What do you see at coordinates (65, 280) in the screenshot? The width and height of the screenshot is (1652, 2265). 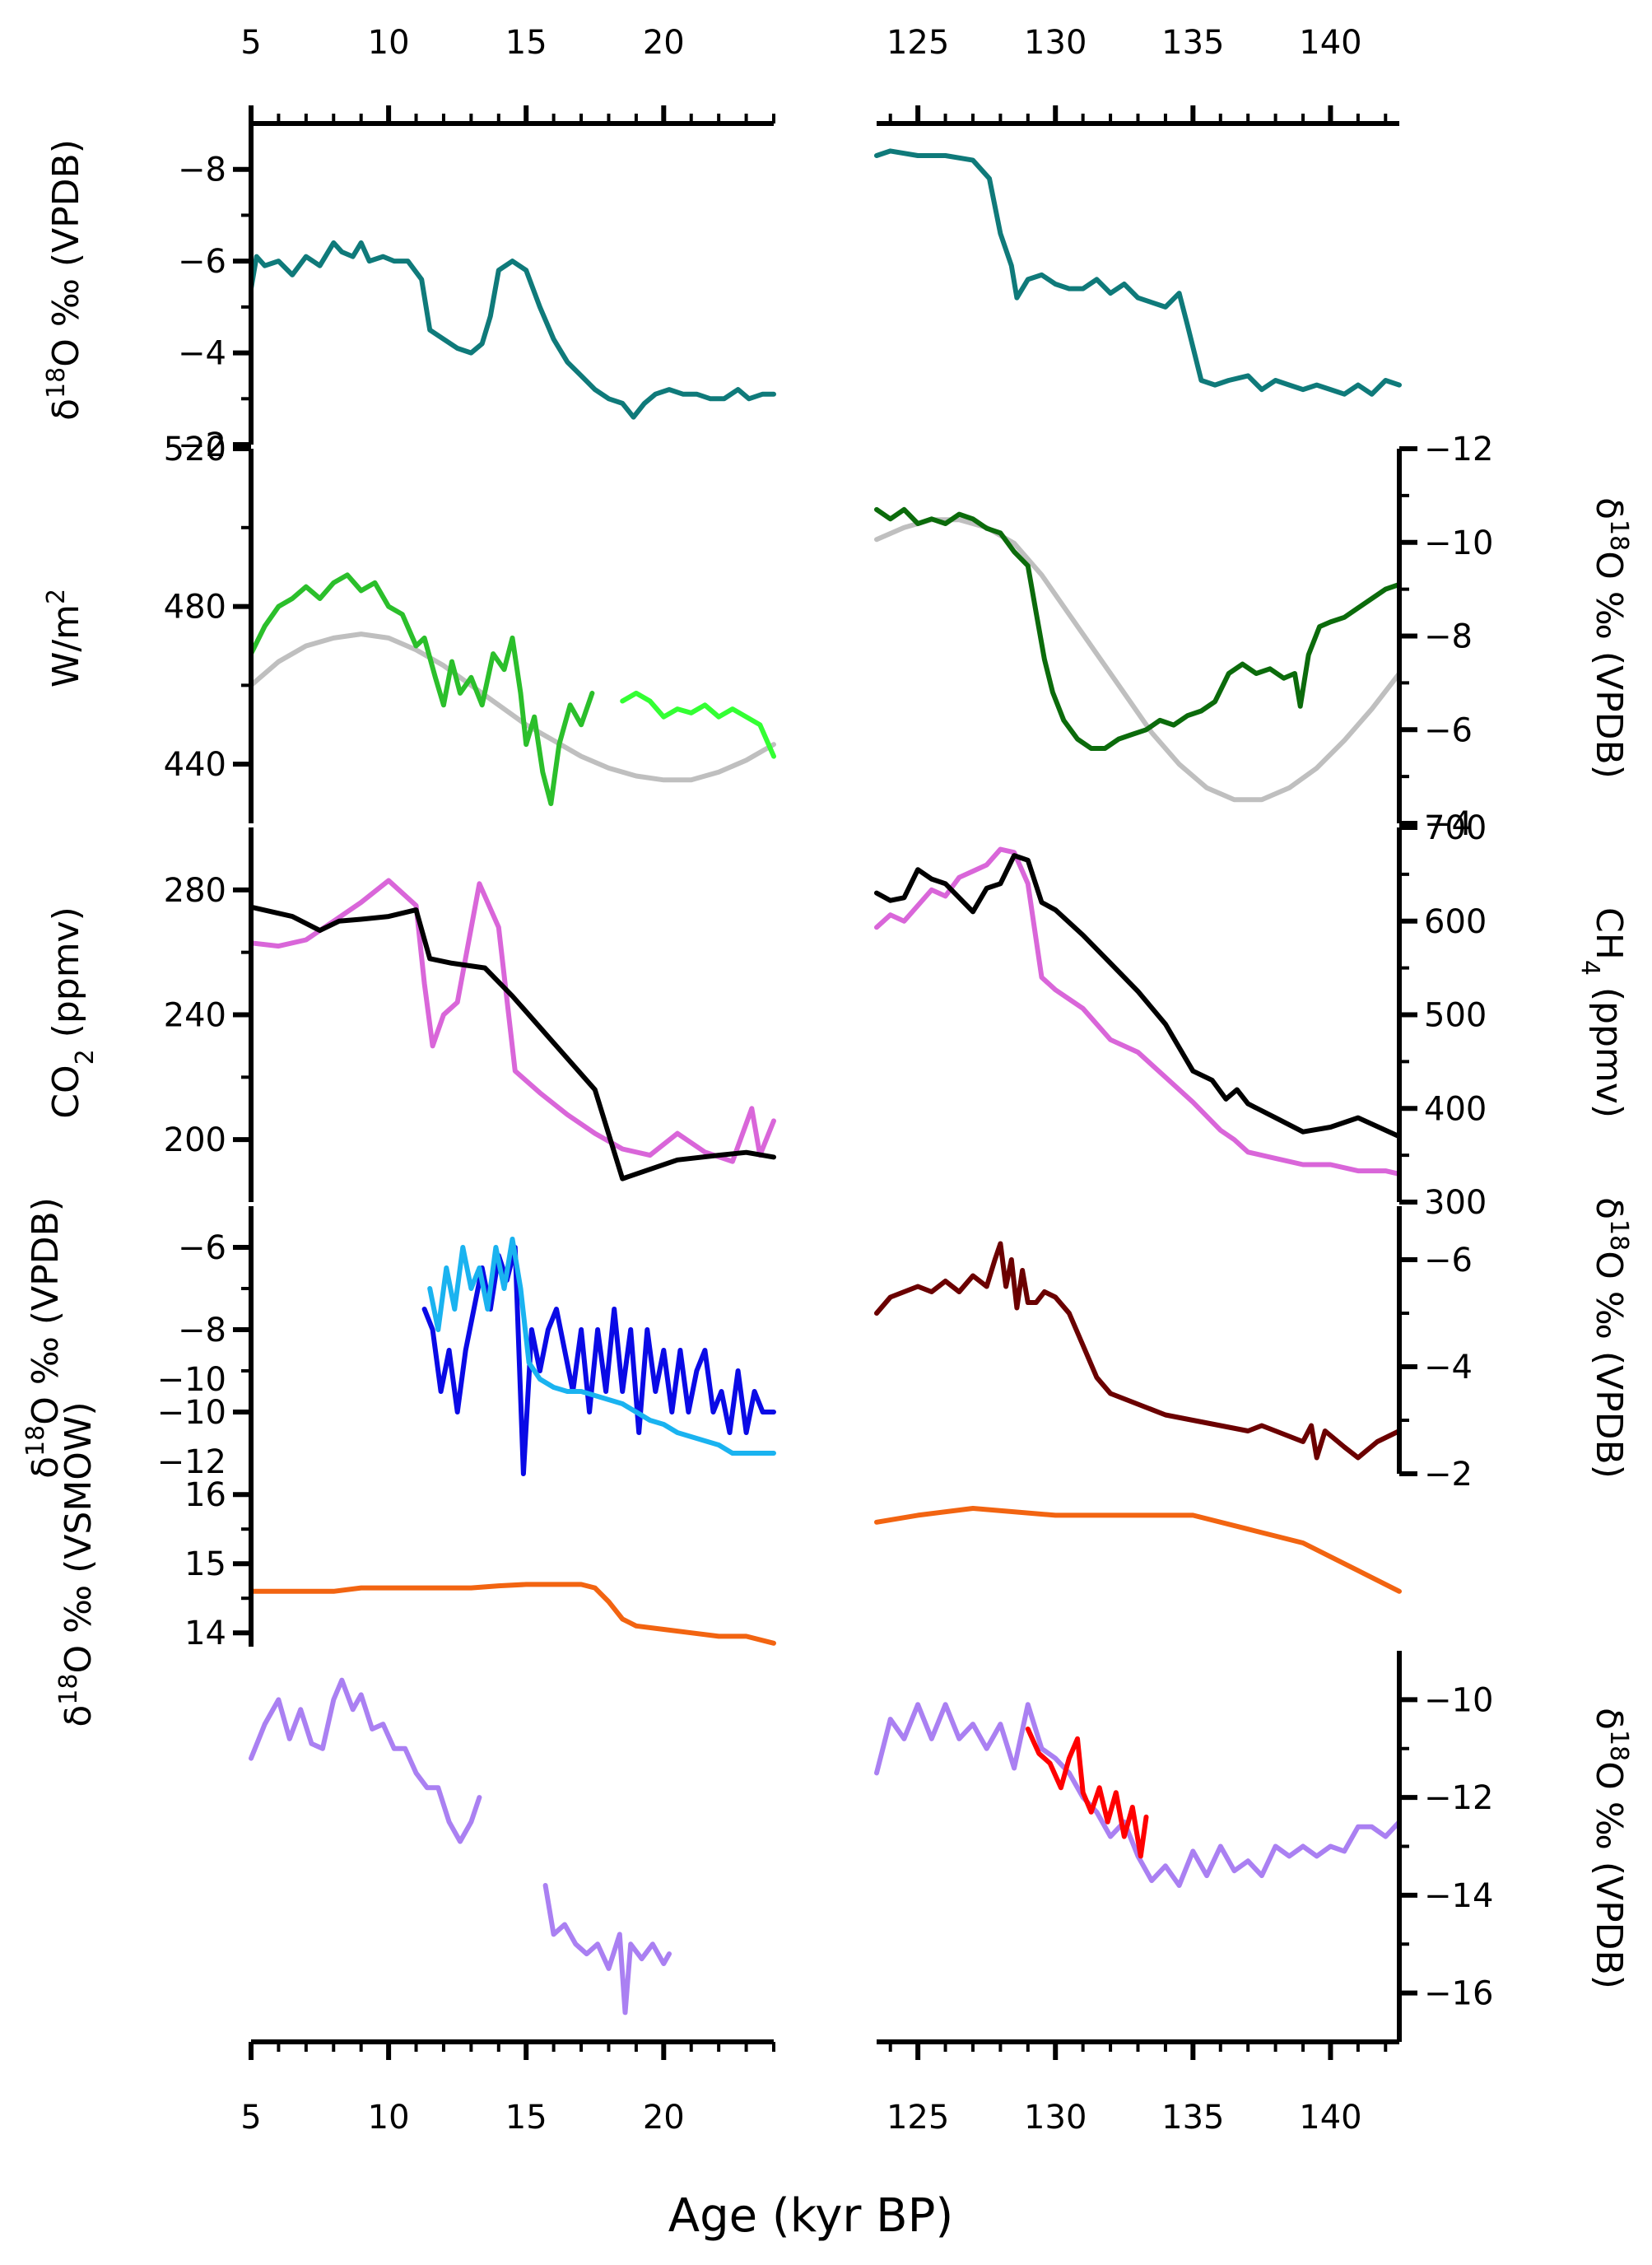 I see `y-axis-title-p1-left: δ18O ‰ (VPDB)` at bounding box center [65, 280].